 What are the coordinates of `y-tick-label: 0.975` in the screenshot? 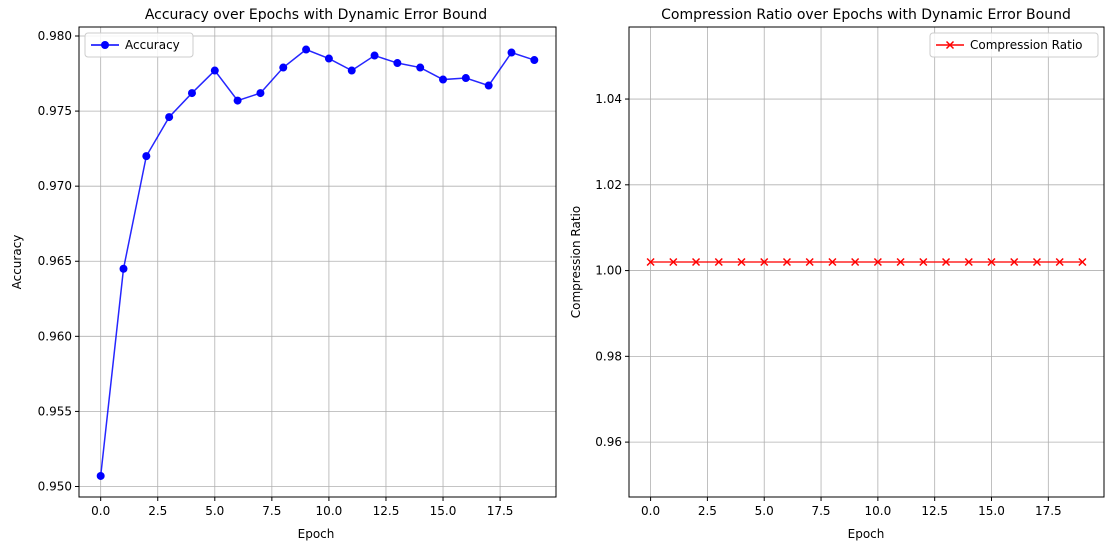 It's located at (55, 111).